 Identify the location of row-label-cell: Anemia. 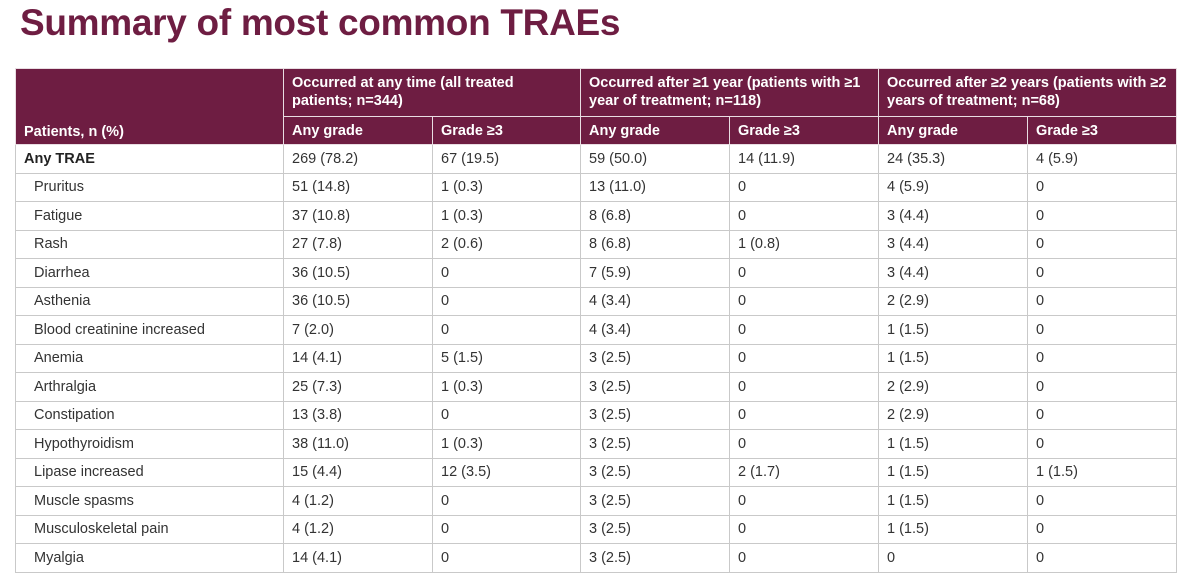
(149, 358).